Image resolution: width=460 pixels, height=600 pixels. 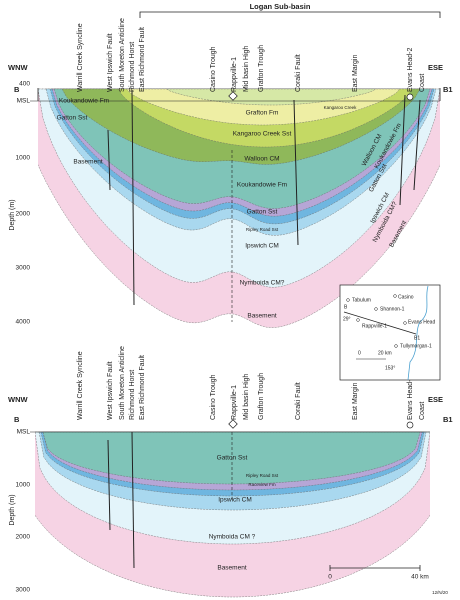 I want to click on label: Tabulum, so click(x=361, y=300).